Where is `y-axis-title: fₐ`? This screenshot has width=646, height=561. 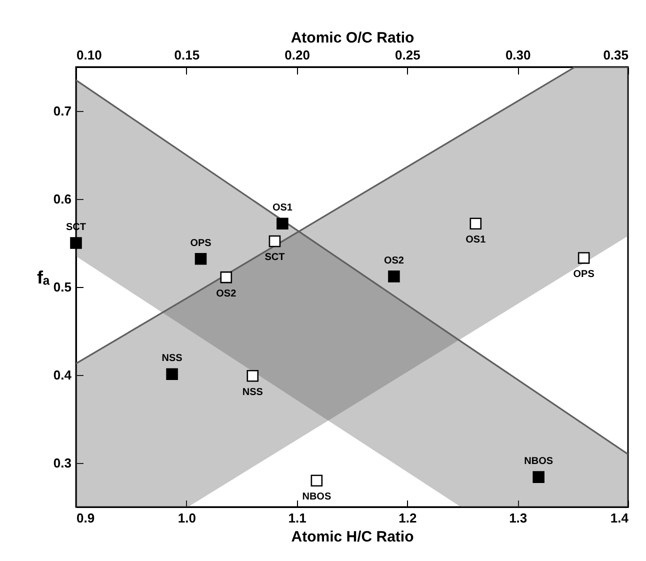 y-axis-title: fₐ is located at coordinates (43, 278).